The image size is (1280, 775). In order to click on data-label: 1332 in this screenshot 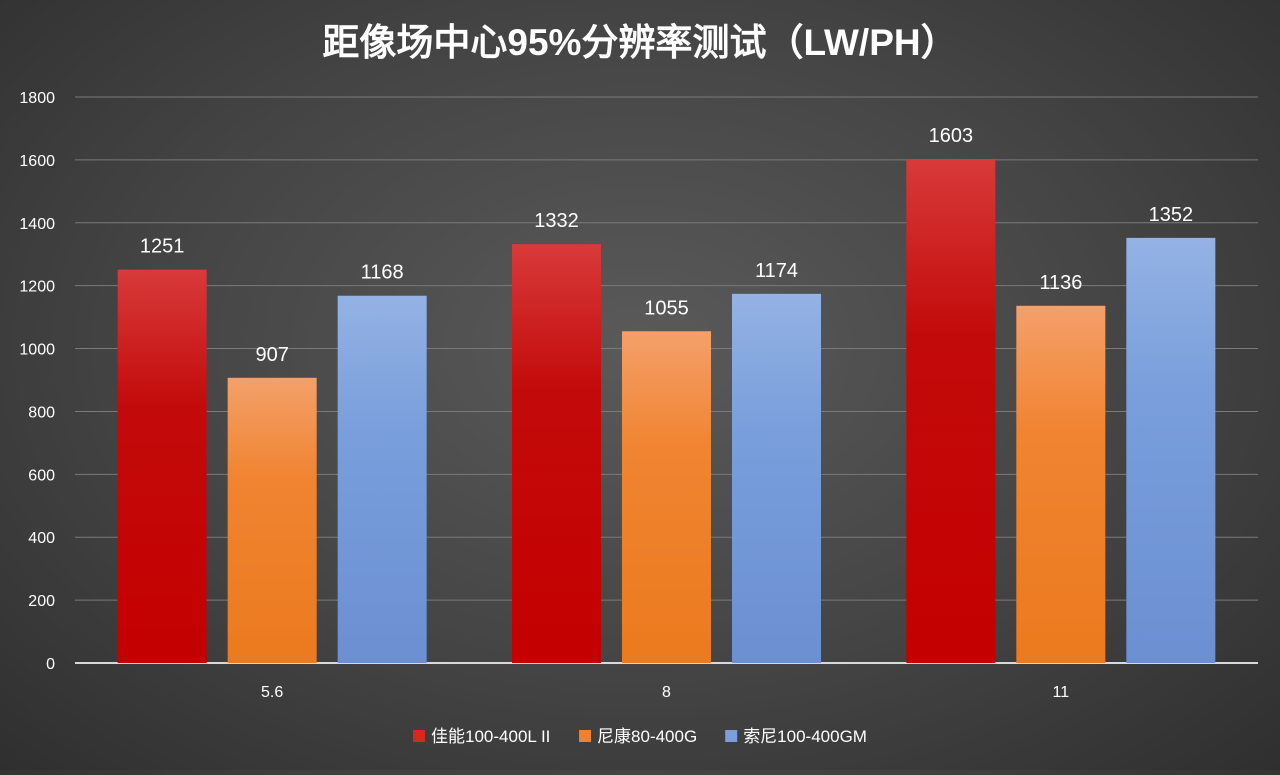, I will do `click(556, 221)`.